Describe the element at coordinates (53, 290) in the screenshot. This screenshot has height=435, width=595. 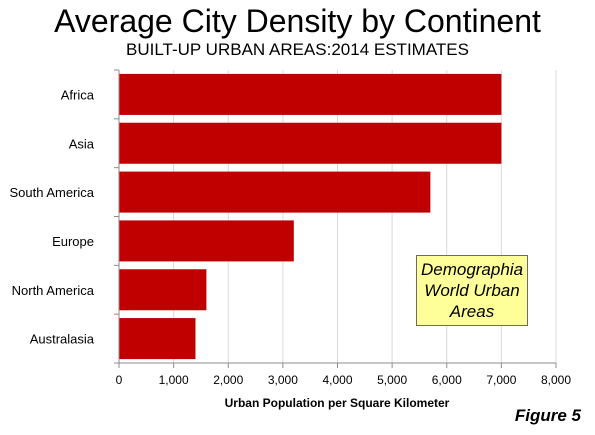
I see `category-label: North America` at that location.